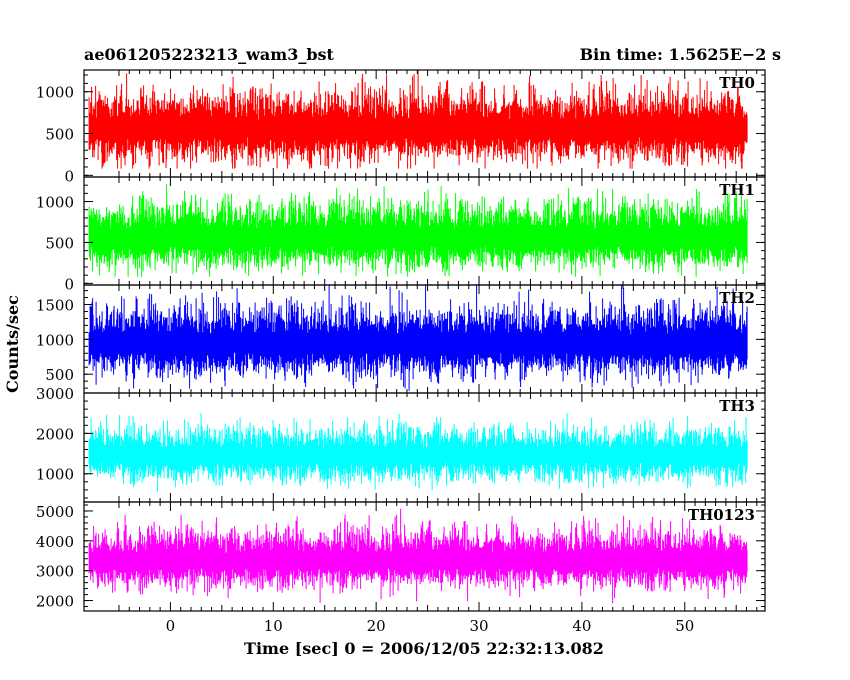 The width and height of the screenshot is (850, 680). Describe the element at coordinates (418, 230) in the screenshot. I see `series-th1` at that location.